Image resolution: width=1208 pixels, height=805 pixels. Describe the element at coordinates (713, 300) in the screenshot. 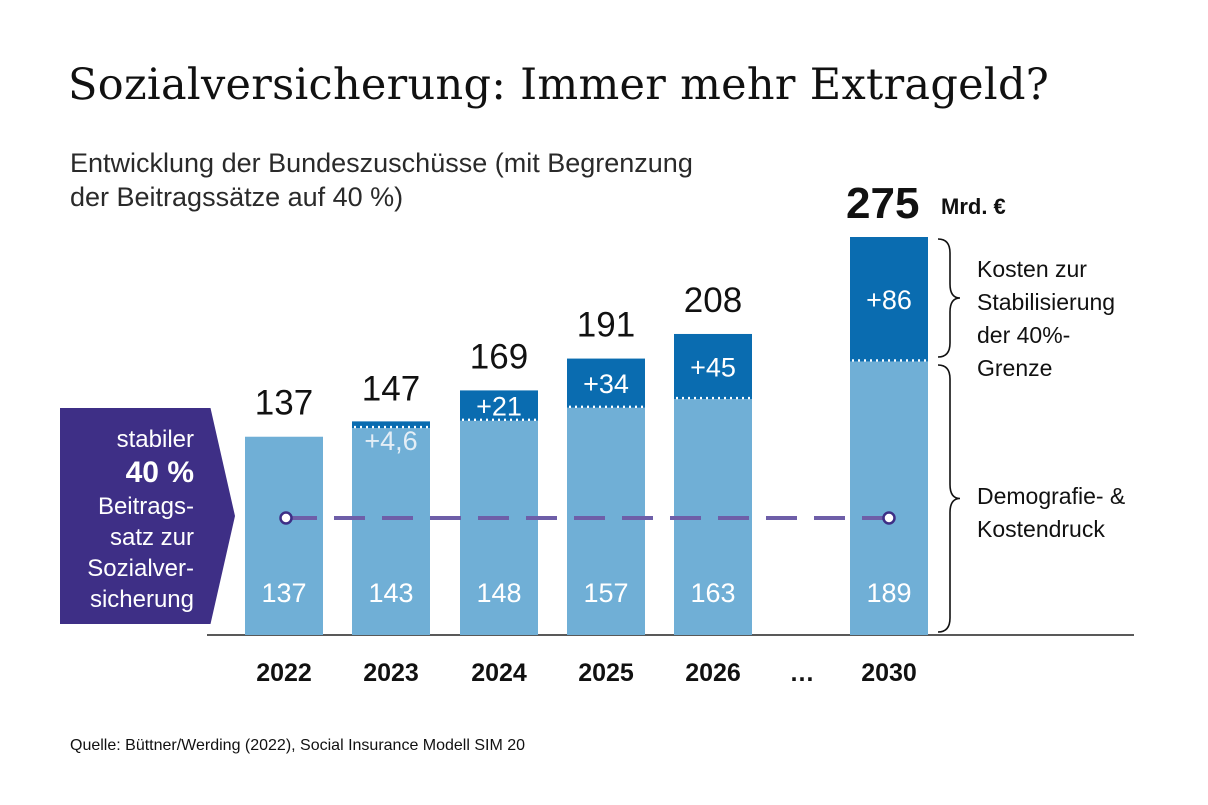

I see `total-label-2026: 208` at that location.